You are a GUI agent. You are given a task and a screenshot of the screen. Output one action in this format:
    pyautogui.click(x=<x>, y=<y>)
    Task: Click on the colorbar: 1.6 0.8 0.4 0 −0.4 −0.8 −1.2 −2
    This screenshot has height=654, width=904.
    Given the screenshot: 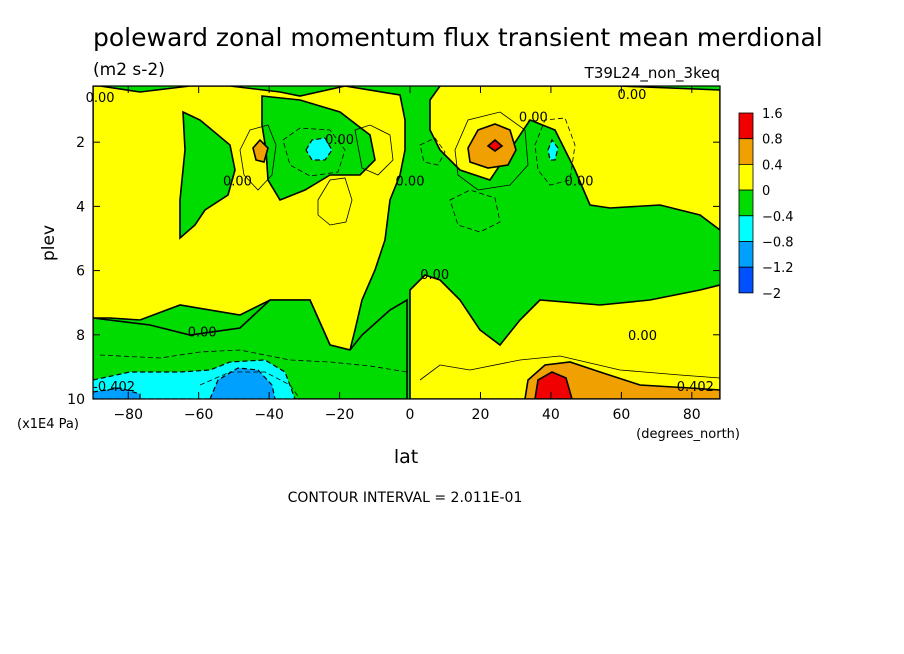 What is the action you would take?
    pyautogui.click(x=766, y=204)
    